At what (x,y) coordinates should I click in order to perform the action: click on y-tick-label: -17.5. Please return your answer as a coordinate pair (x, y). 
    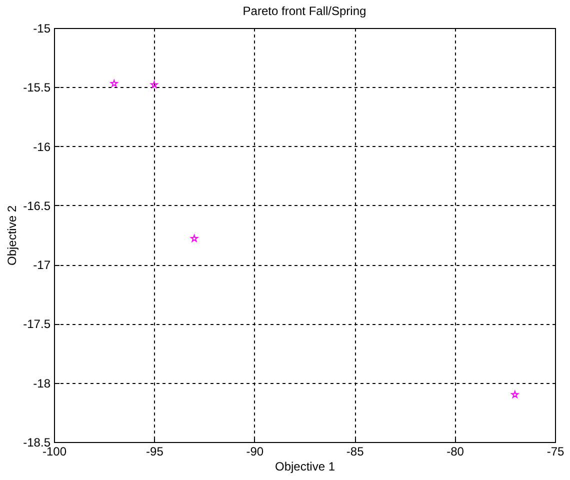
    Looking at the image, I should click on (37, 324).